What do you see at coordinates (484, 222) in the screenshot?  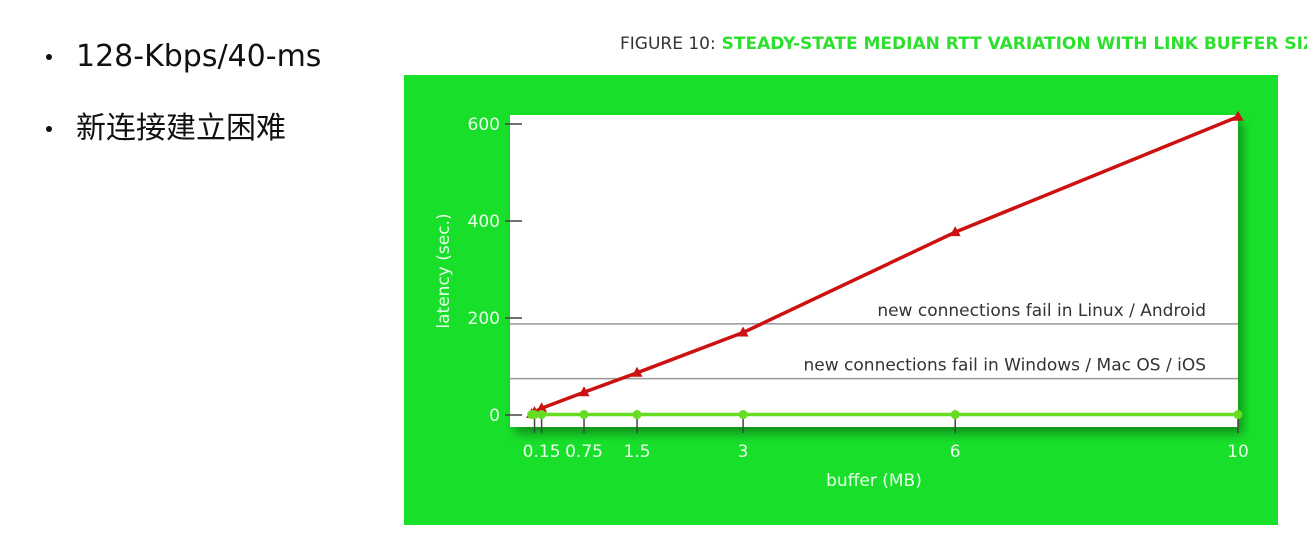 I see `y-tick-label: 400` at bounding box center [484, 222].